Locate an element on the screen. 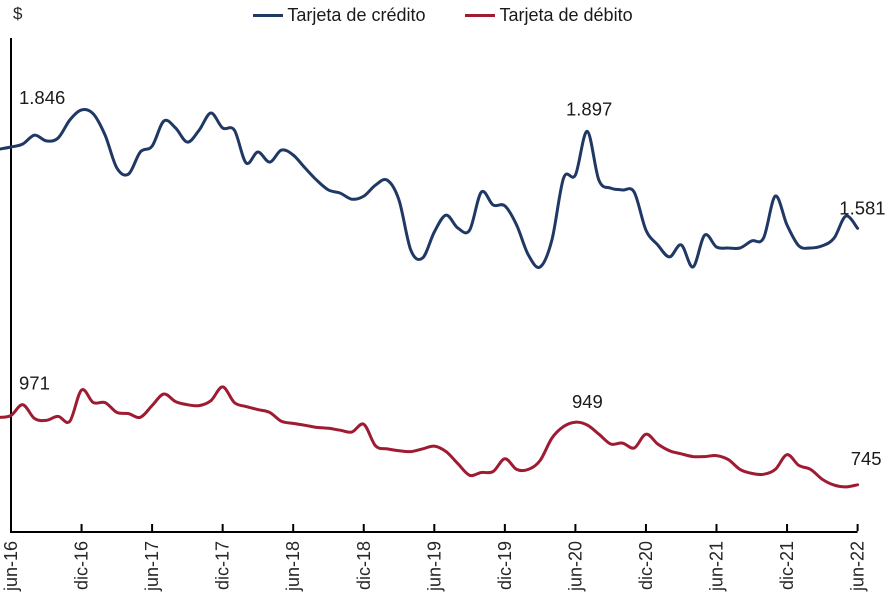 This screenshot has height=612, width=886. legend-label-credito: Tarjeta de crédito is located at coordinates (356, 15).